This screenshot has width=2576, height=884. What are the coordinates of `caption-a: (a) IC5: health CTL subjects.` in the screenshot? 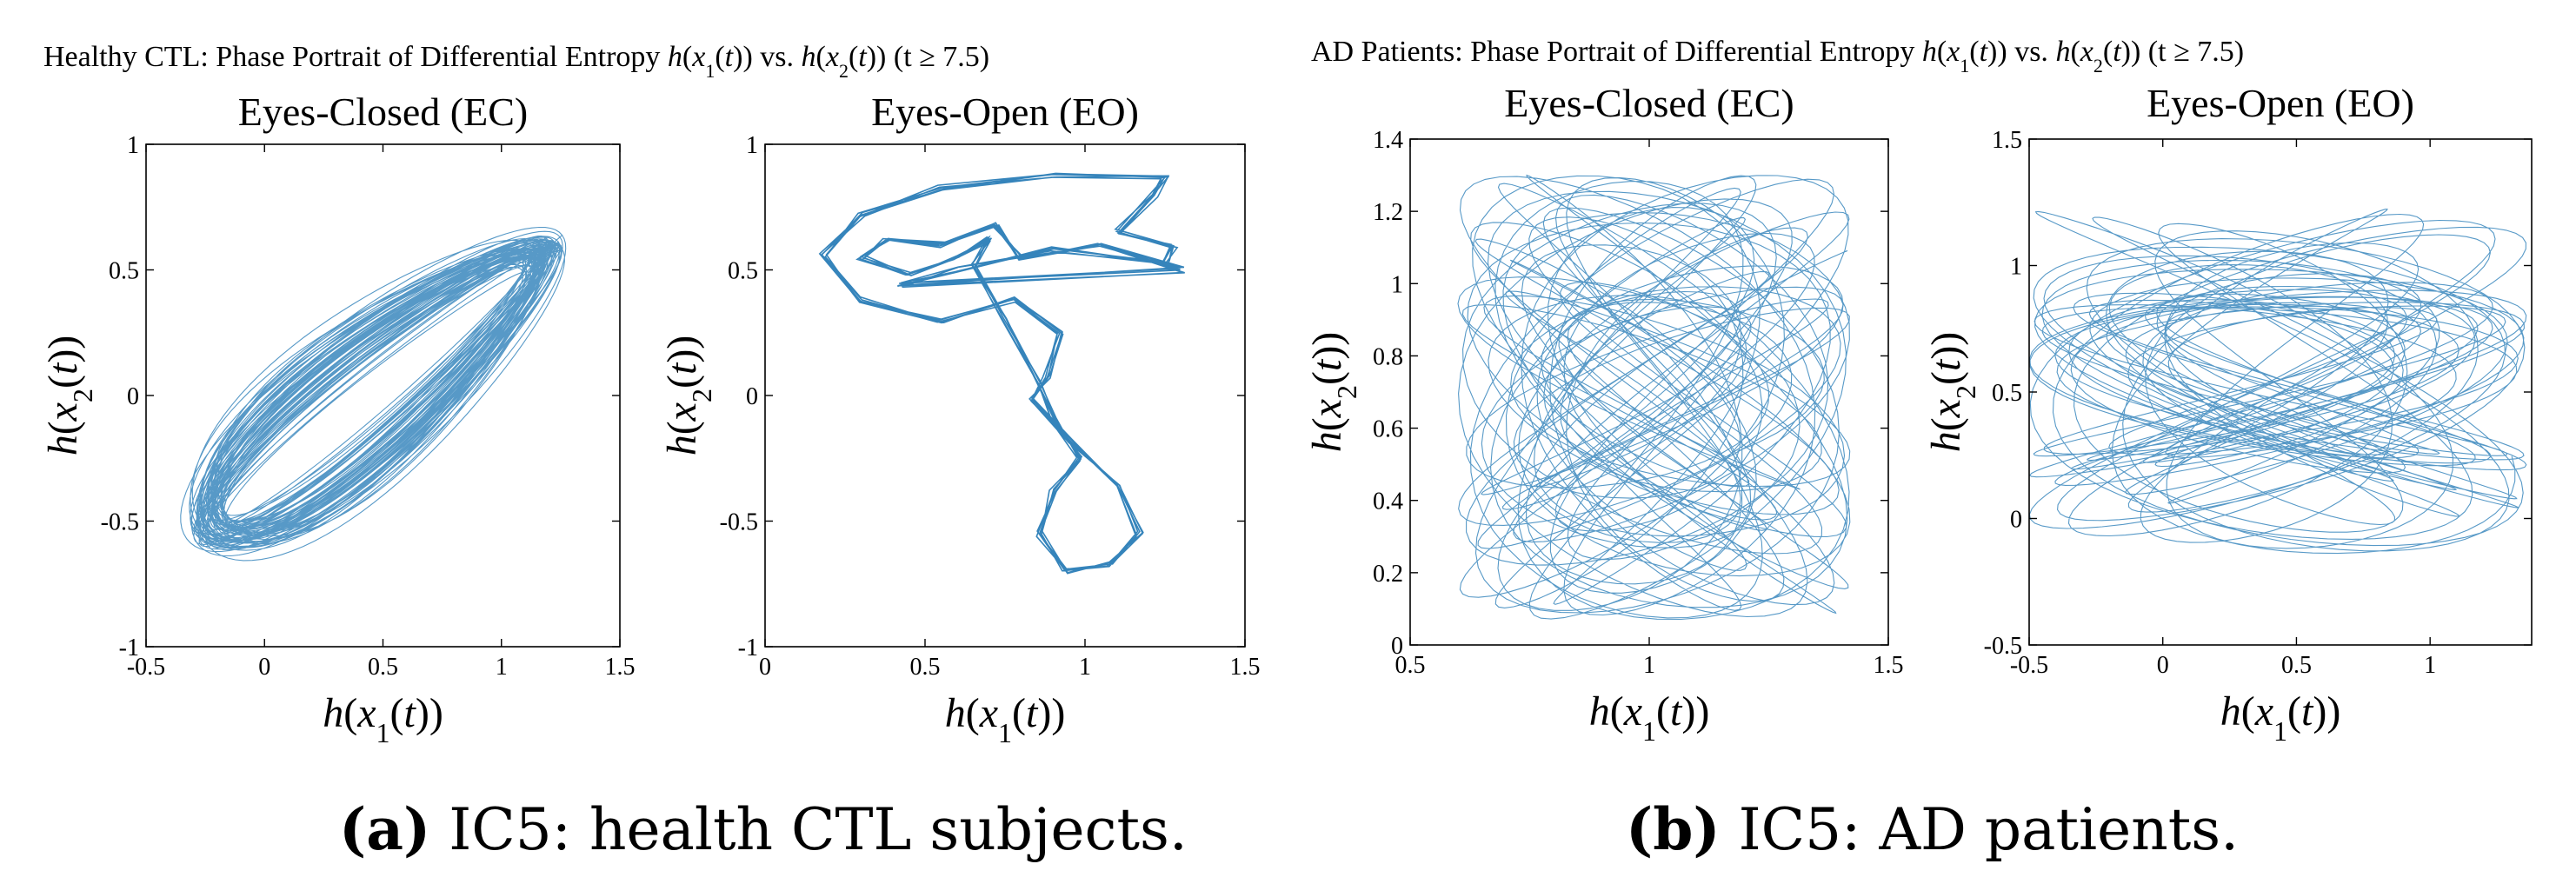 It's located at (763, 829).